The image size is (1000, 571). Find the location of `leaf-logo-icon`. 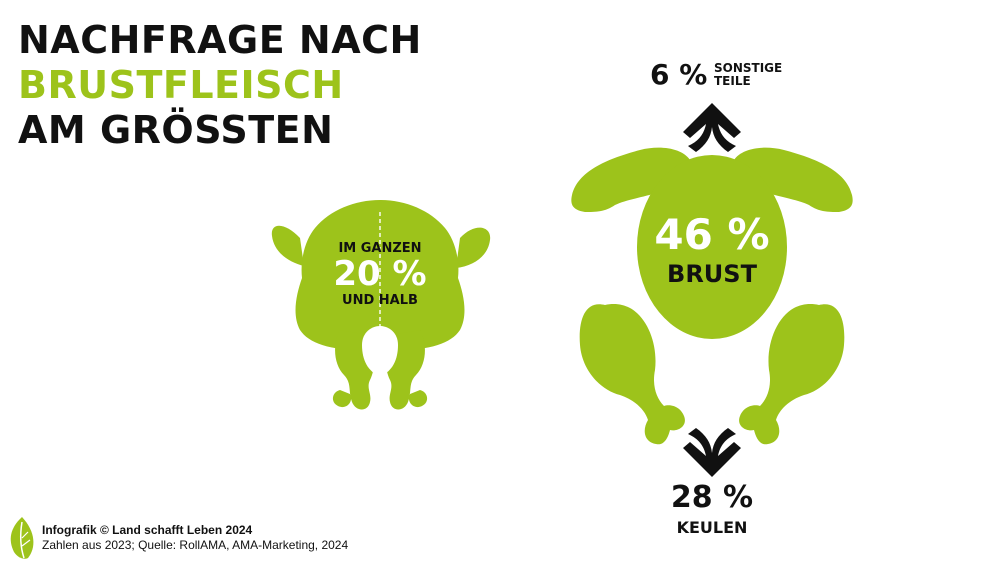

leaf-logo-icon is located at coordinates (22, 538).